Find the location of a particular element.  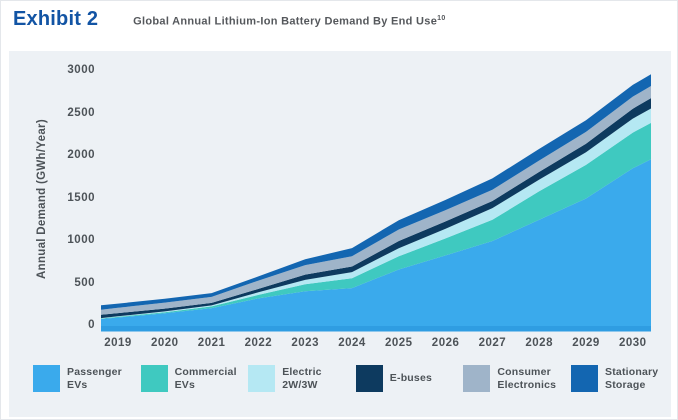

x-tick-label: 2019 is located at coordinates (118, 343).